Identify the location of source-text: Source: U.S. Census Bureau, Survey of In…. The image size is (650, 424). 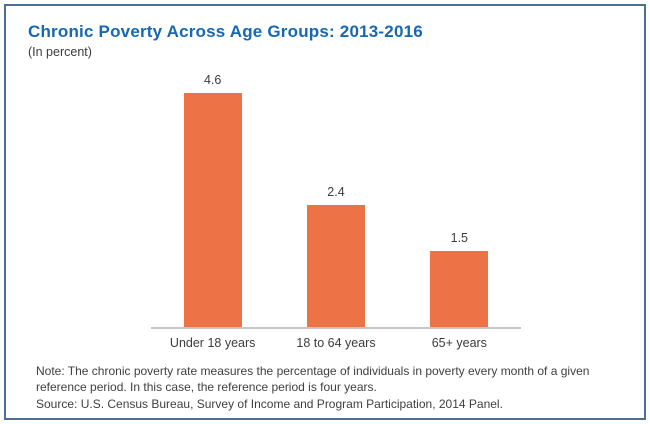
(269, 404).